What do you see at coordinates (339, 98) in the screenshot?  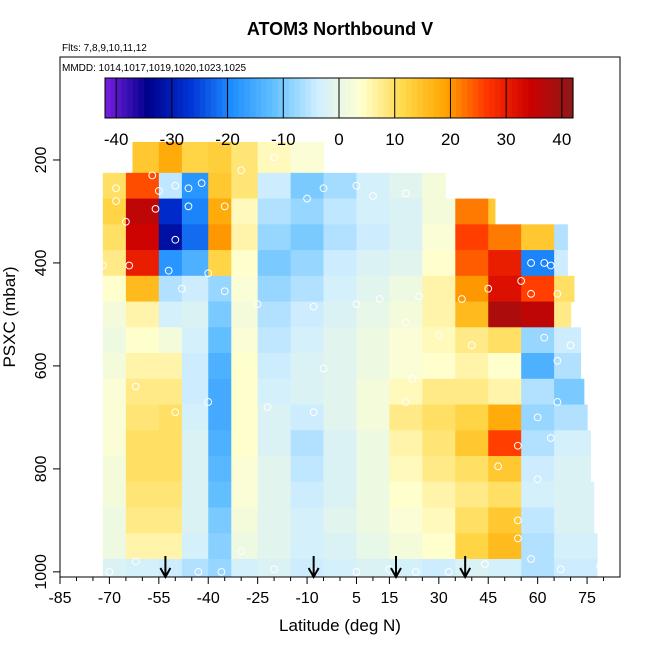 I see `colorbar-frame` at bounding box center [339, 98].